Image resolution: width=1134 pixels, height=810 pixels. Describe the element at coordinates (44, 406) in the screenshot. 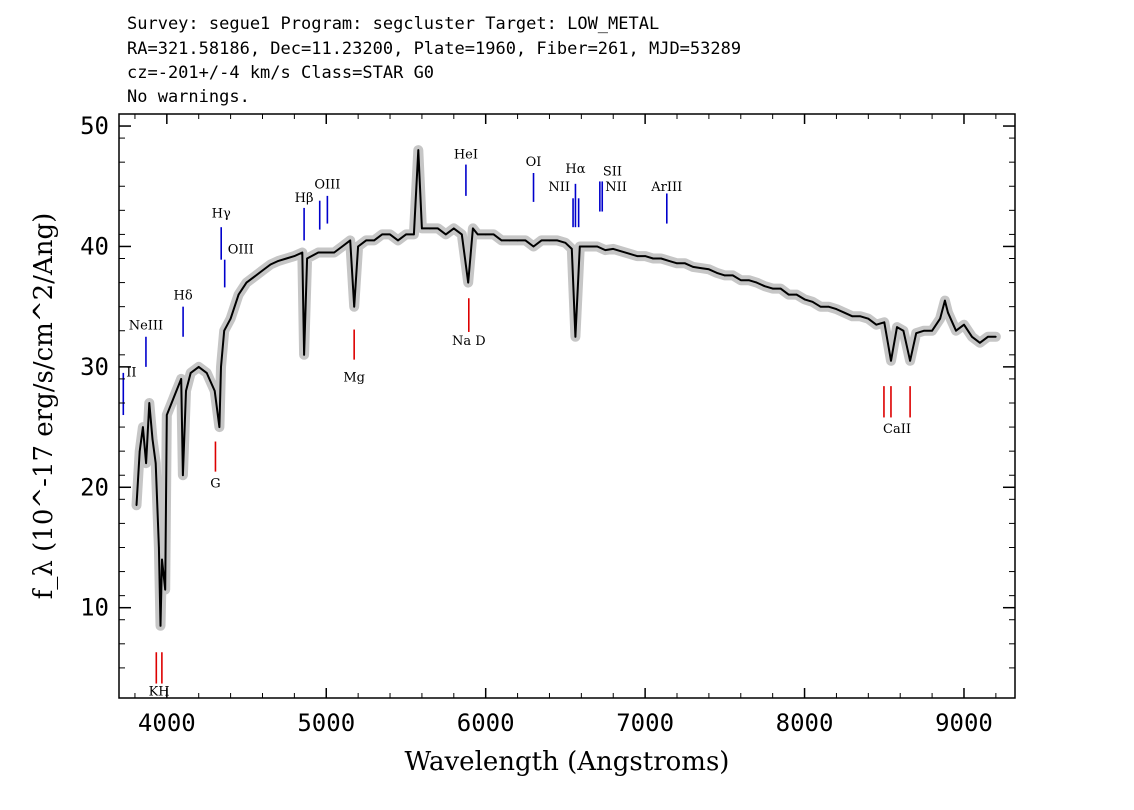

I see `y-axis-label: f_λ (10^-17 erg/s/cm^2/Ang)` at that location.